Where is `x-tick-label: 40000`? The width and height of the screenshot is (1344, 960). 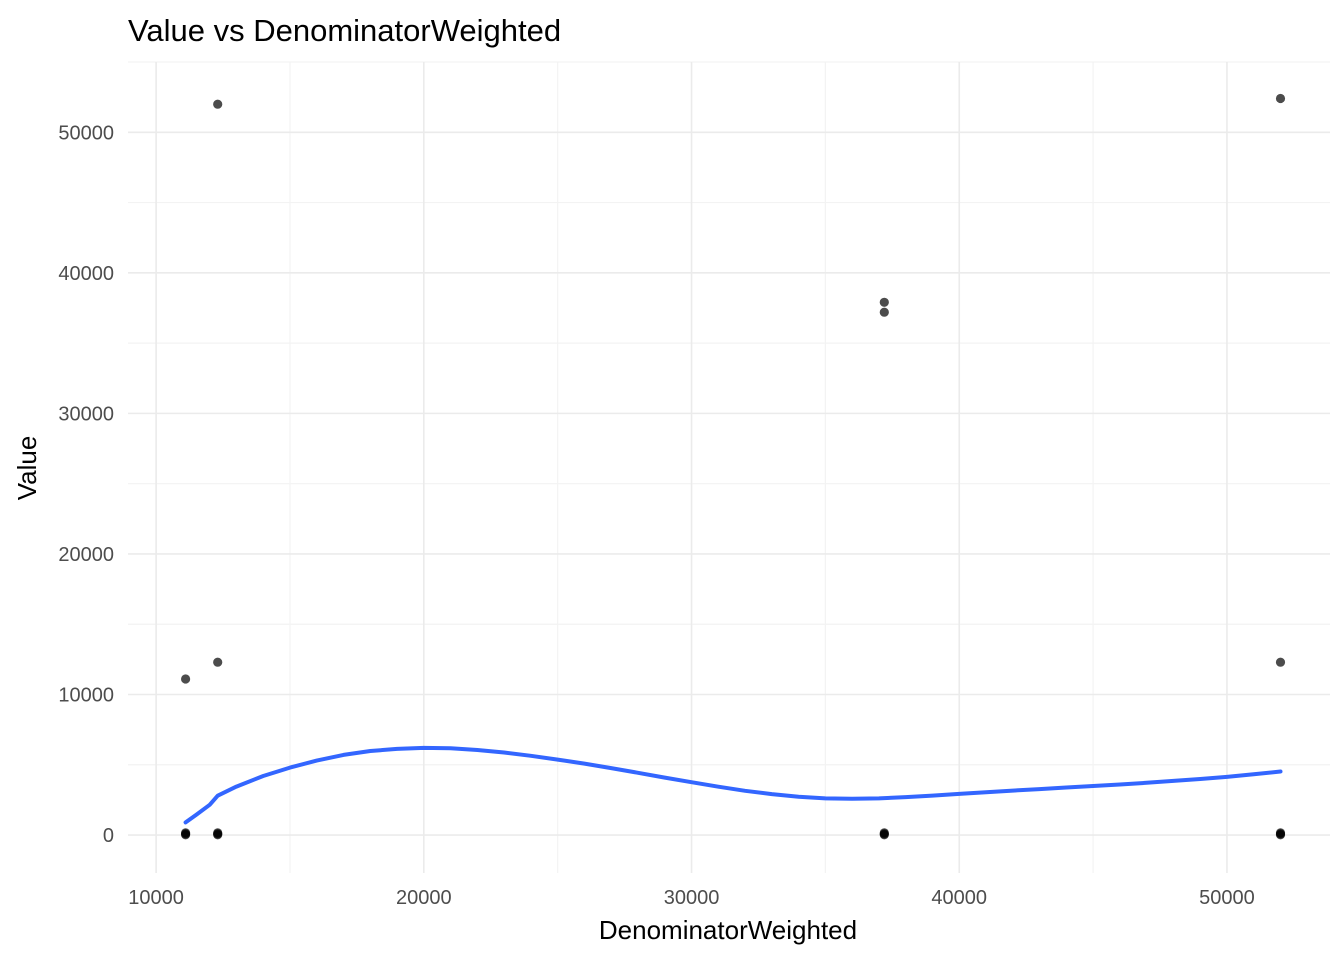 x-tick-label: 40000 is located at coordinates (959, 898).